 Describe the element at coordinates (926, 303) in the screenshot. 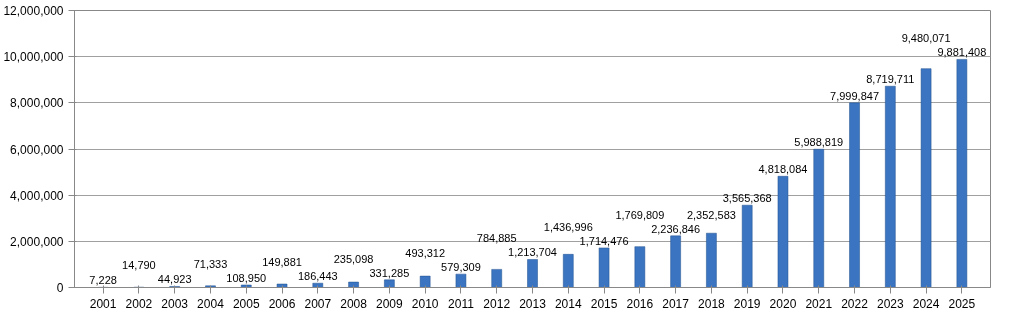

I see `x-tick-label: 2024` at that location.